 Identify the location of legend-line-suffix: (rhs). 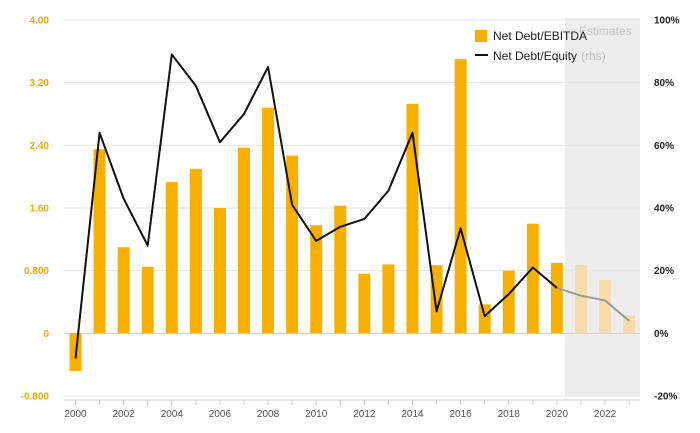
(593, 56).